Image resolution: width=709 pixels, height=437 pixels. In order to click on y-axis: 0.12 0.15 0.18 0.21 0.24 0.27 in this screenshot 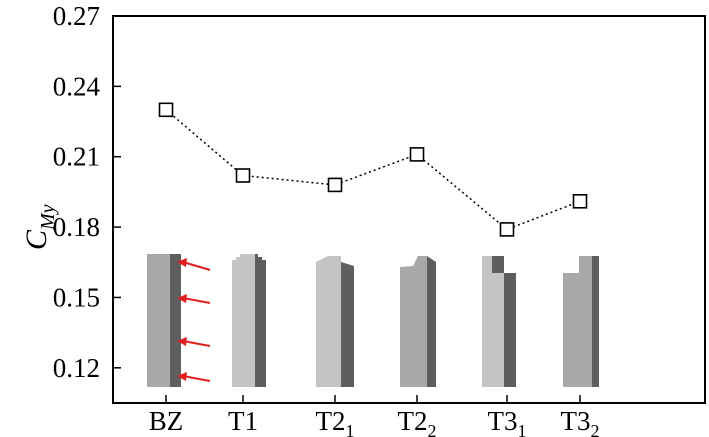, I will do `click(87, 192)`.